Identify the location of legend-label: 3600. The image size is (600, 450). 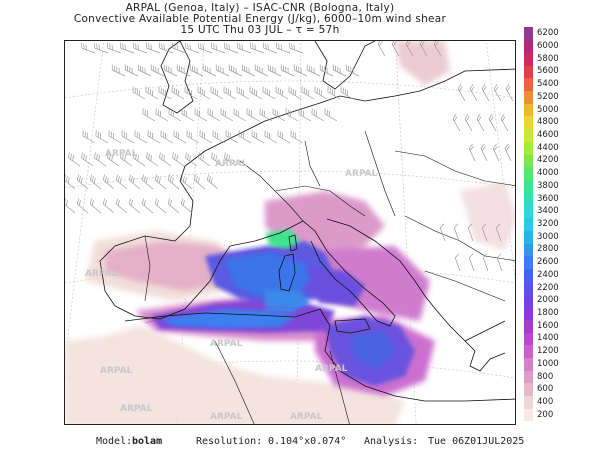
(548, 198).